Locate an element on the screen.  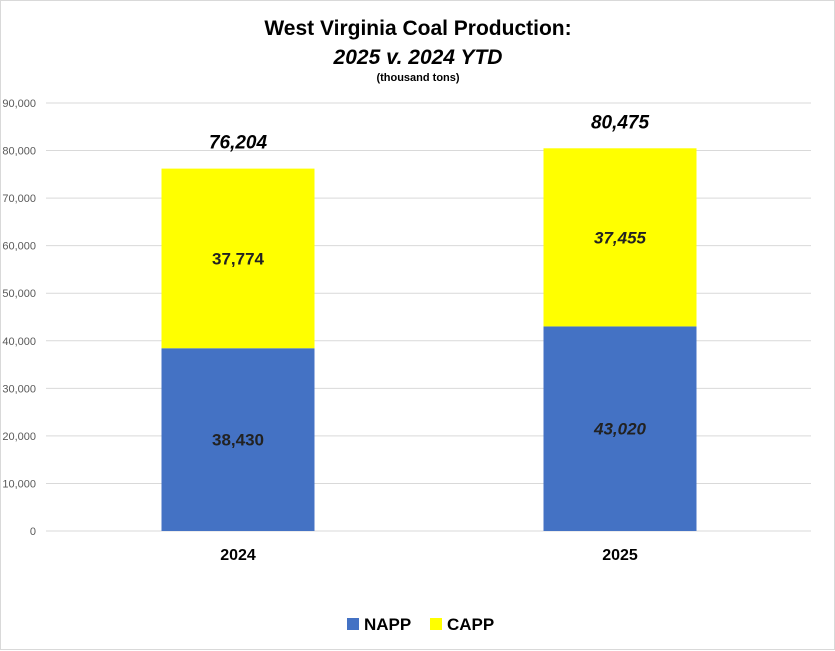
y-tick-label: 50,000 is located at coordinates (19, 294).